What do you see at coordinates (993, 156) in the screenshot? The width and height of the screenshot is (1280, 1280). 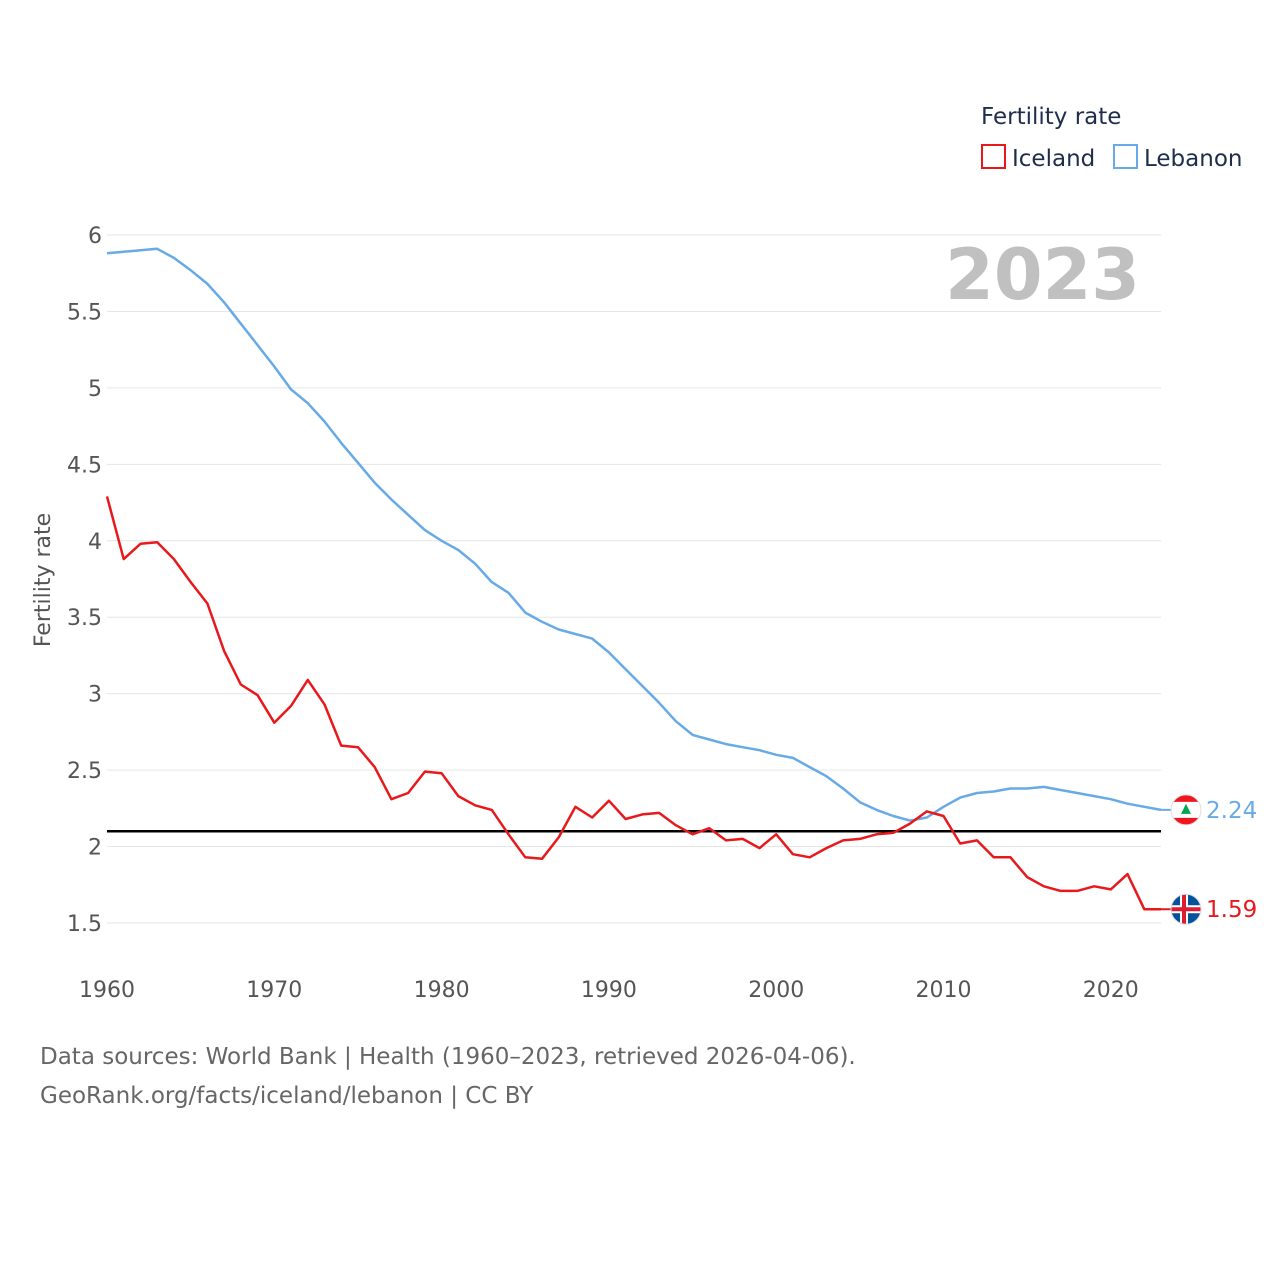 I see `legend-swatch-iceland` at bounding box center [993, 156].